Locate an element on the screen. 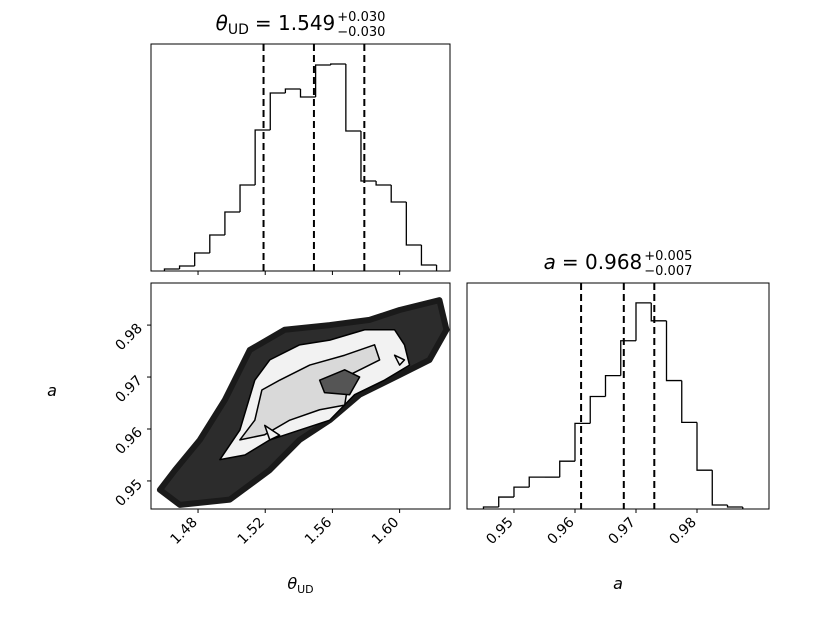  x-tick-label: 0.95 is located at coordinates (499, 531).